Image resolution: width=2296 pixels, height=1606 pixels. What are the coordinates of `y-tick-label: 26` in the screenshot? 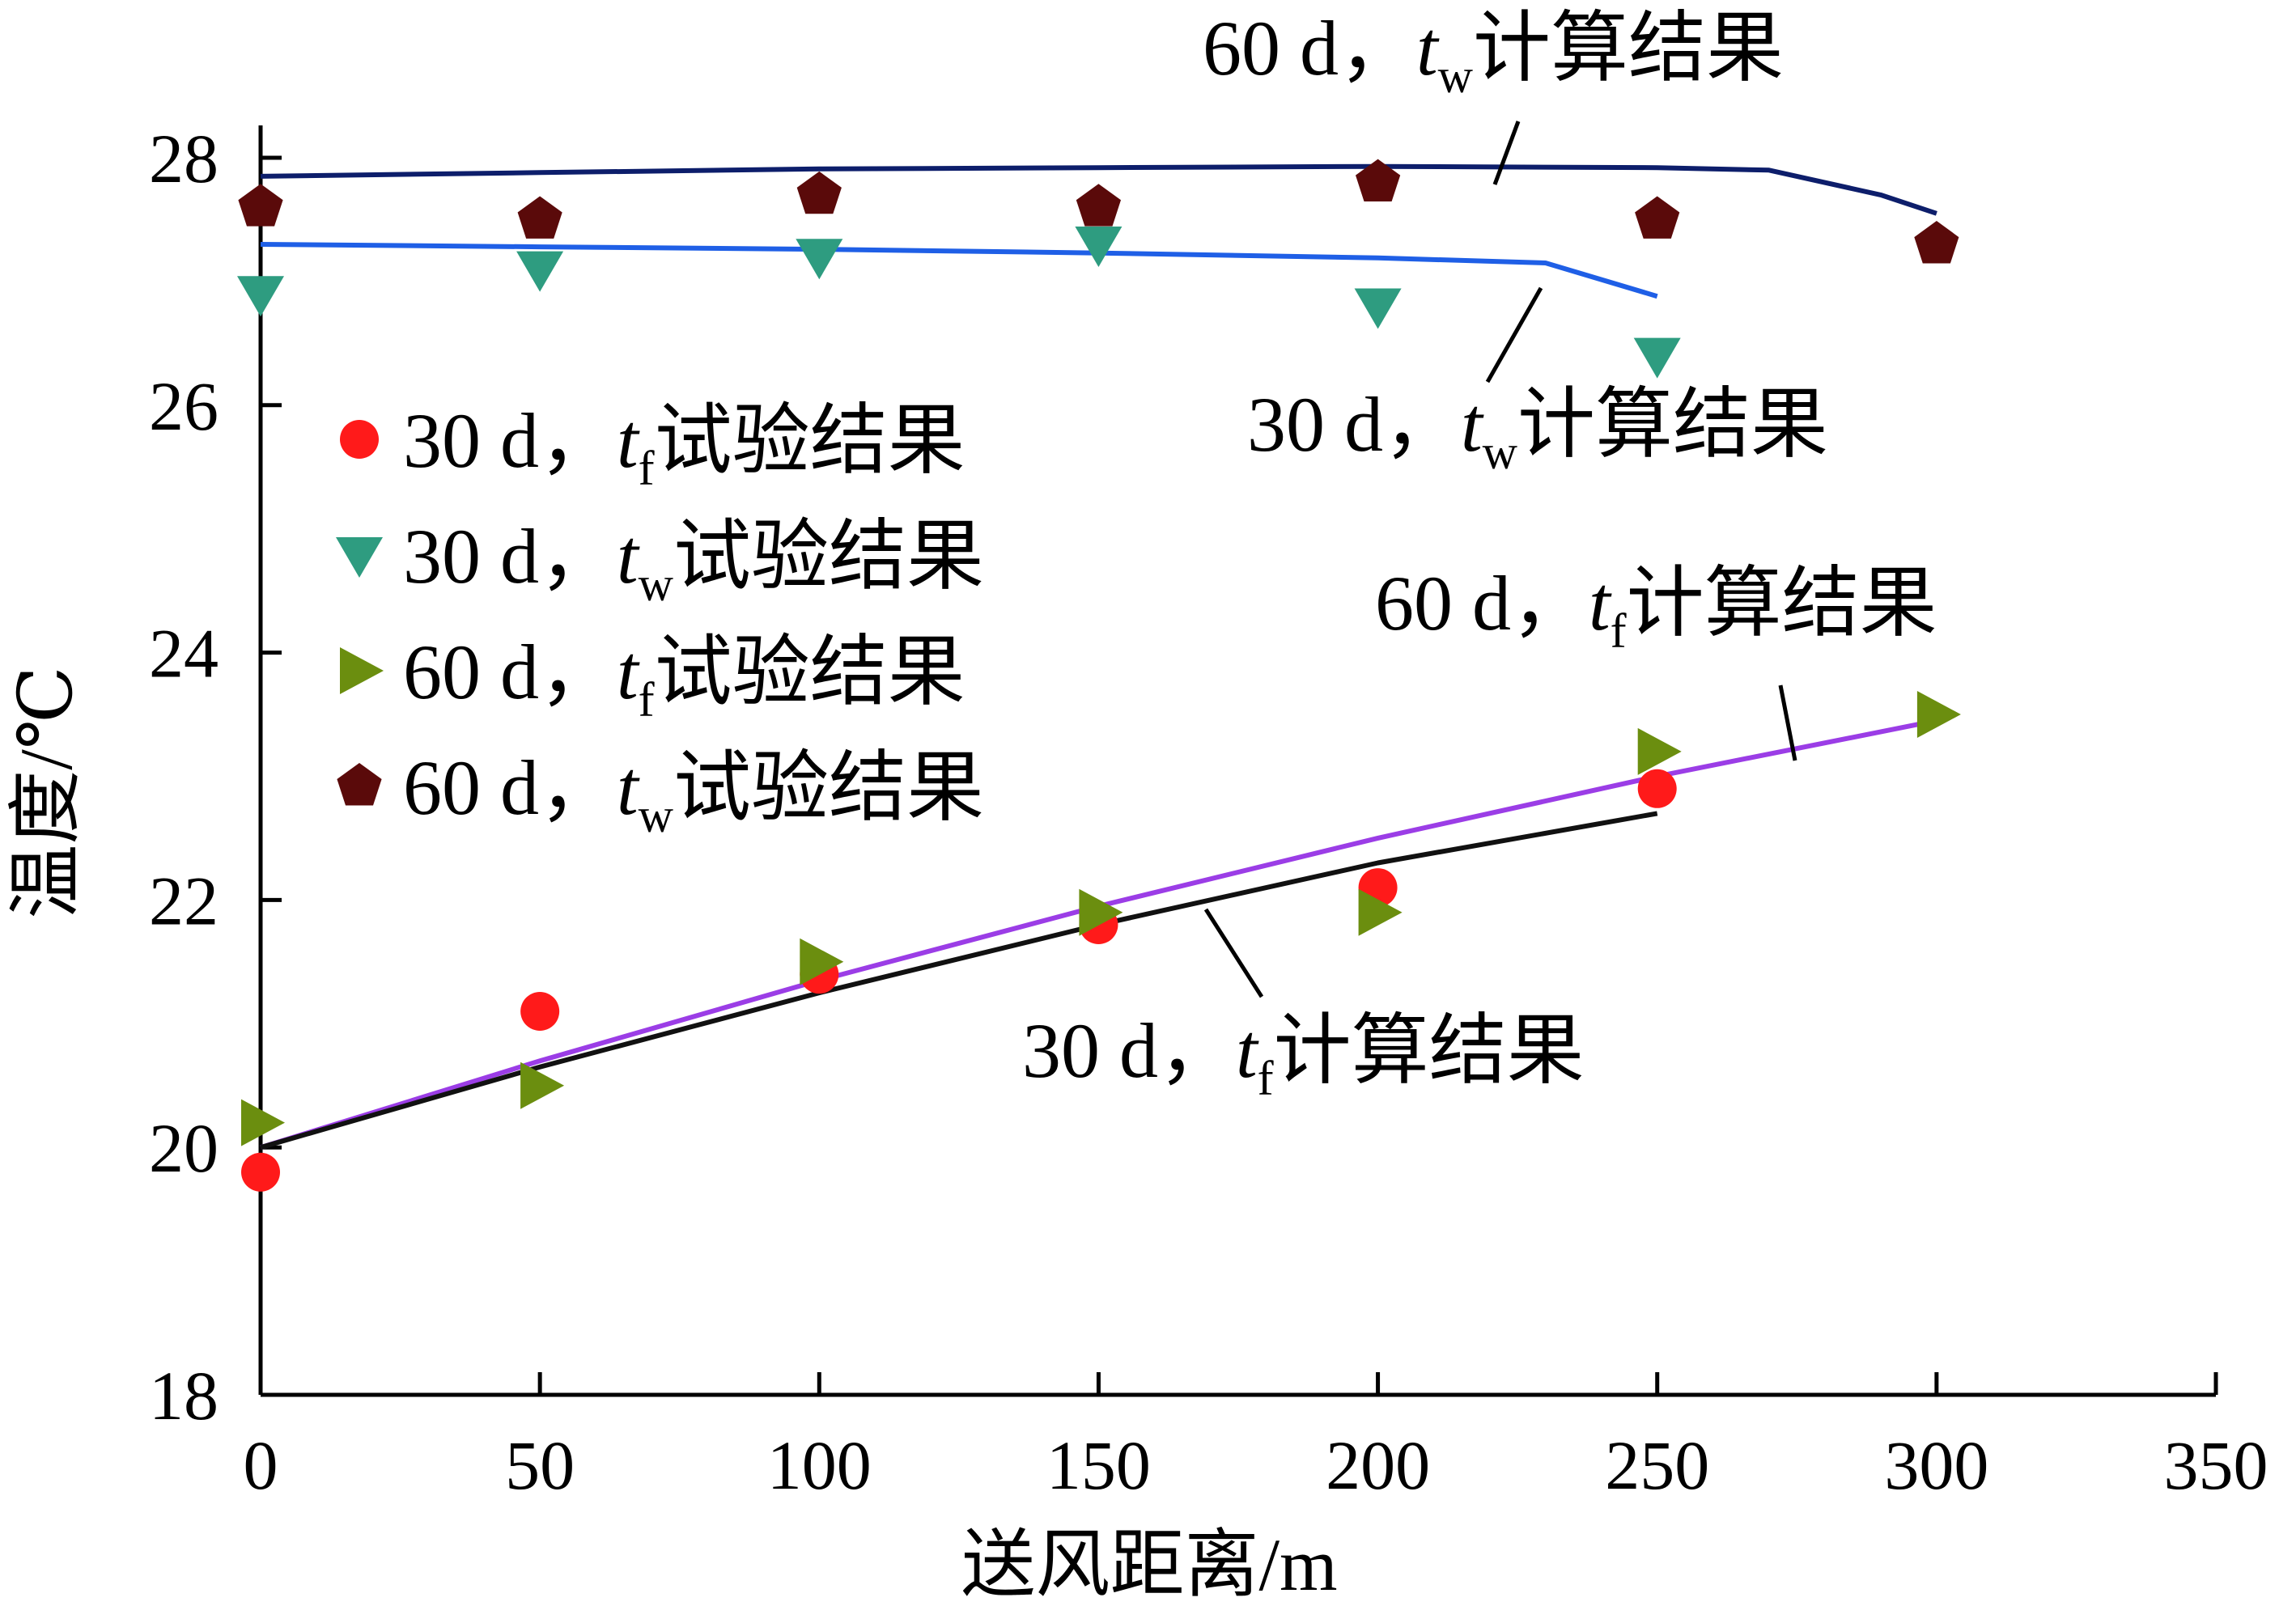 It's located at (184, 406).